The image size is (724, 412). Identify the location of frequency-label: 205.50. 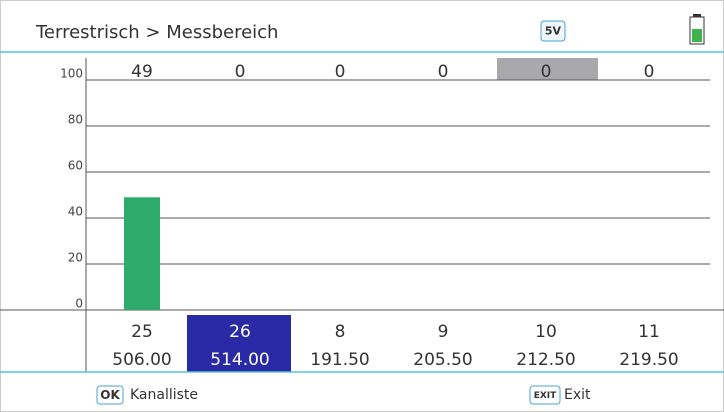
(442, 360).